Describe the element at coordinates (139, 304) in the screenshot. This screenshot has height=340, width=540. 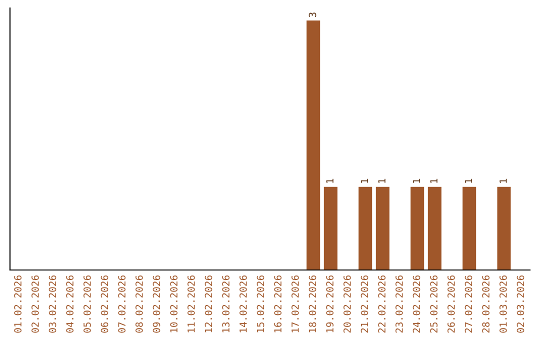
I see `x-tick-label: 08.02.2026` at that location.